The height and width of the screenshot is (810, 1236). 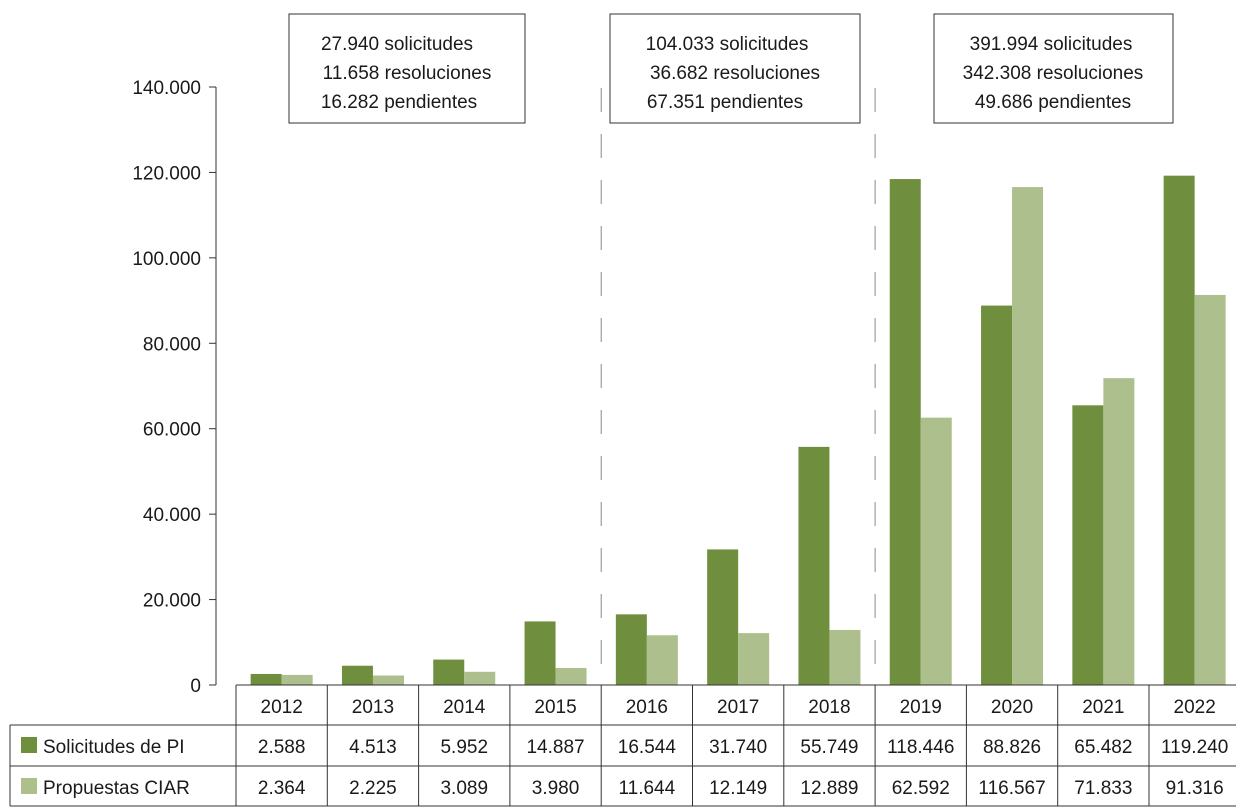 What do you see at coordinates (738, 707) in the screenshot?
I see `x-tick-label: 2017` at bounding box center [738, 707].